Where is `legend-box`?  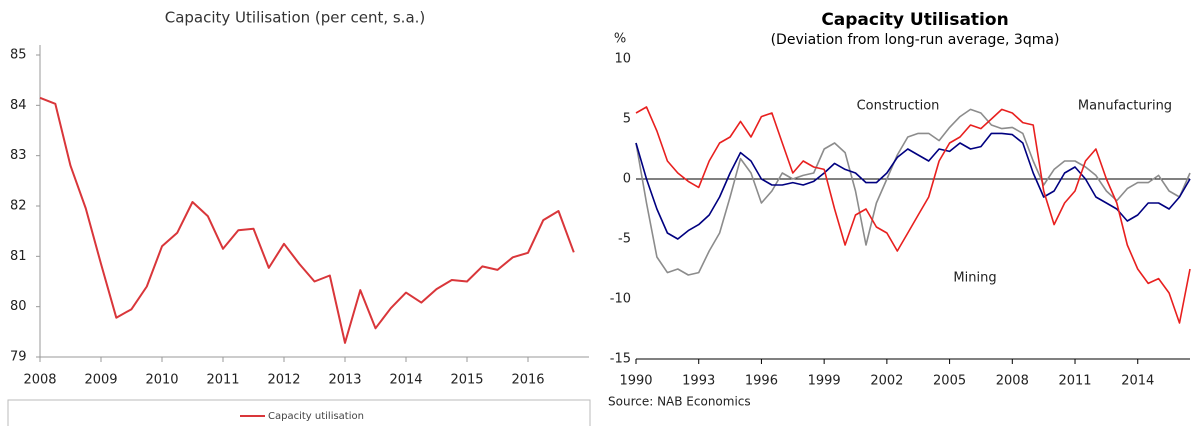 legend-box is located at coordinates (299, 412).